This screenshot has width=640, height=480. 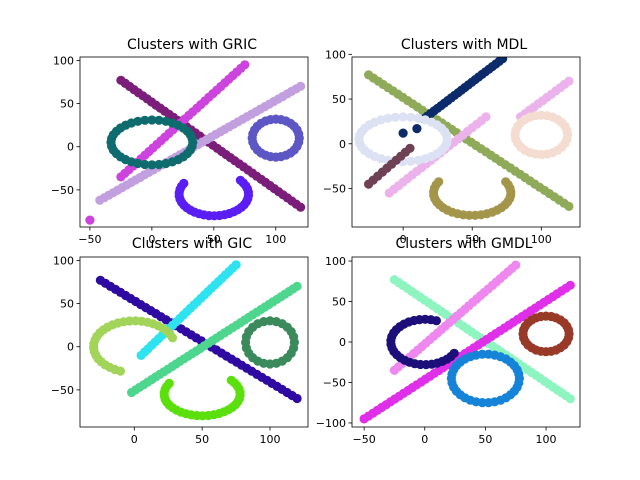 What do you see at coordinates (464, 45) in the screenshot?
I see `subplot-title-mdl: Clusters with MDL` at bounding box center [464, 45].